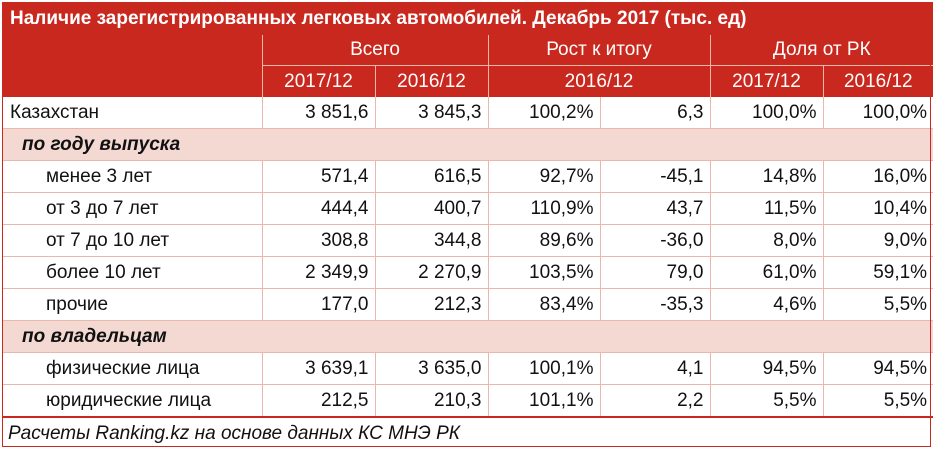 This screenshot has width=934, height=450. I want to click on row-label: от 3 до 7 лет, so click(132, 208).